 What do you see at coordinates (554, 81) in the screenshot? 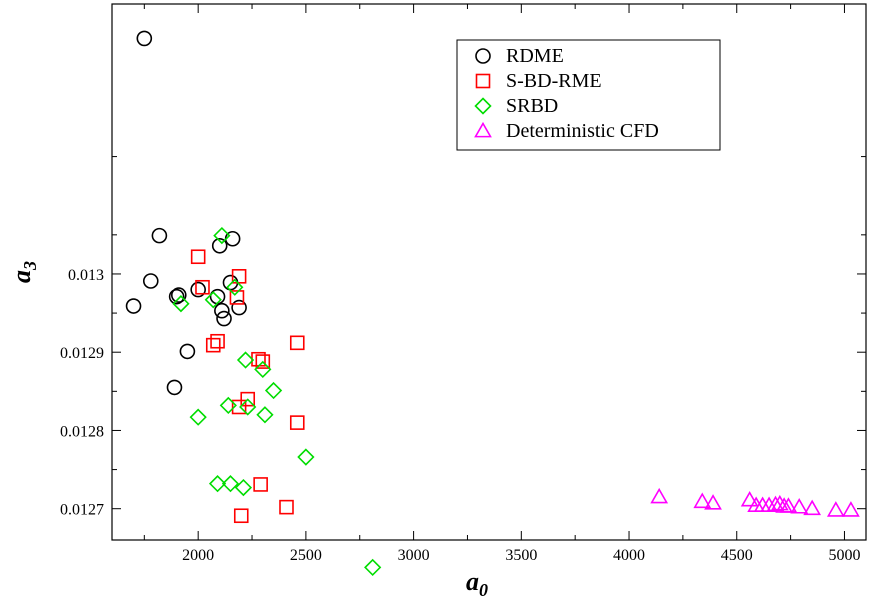
I see `legend-label: S-BD-RME` at bounding box center [554, 81].